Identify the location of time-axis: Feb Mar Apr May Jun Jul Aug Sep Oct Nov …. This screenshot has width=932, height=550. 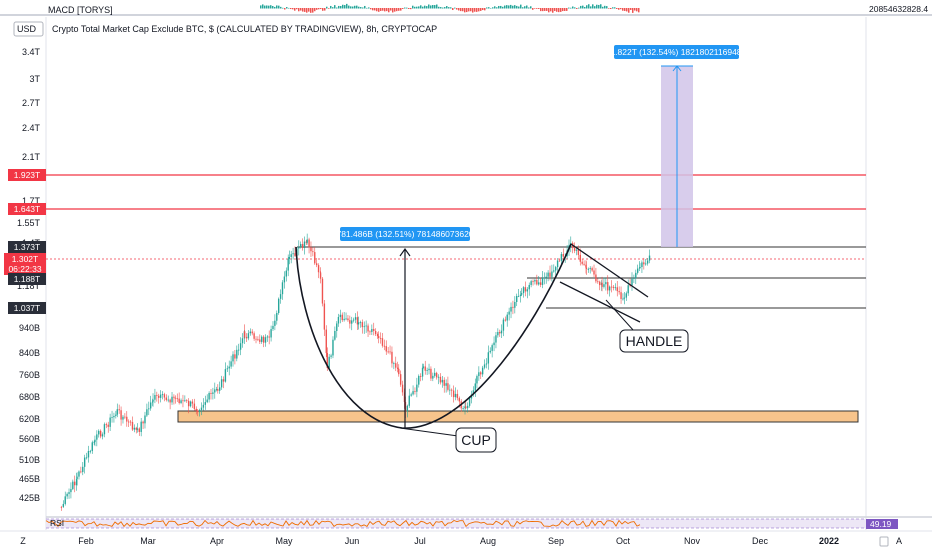
(466, 538).